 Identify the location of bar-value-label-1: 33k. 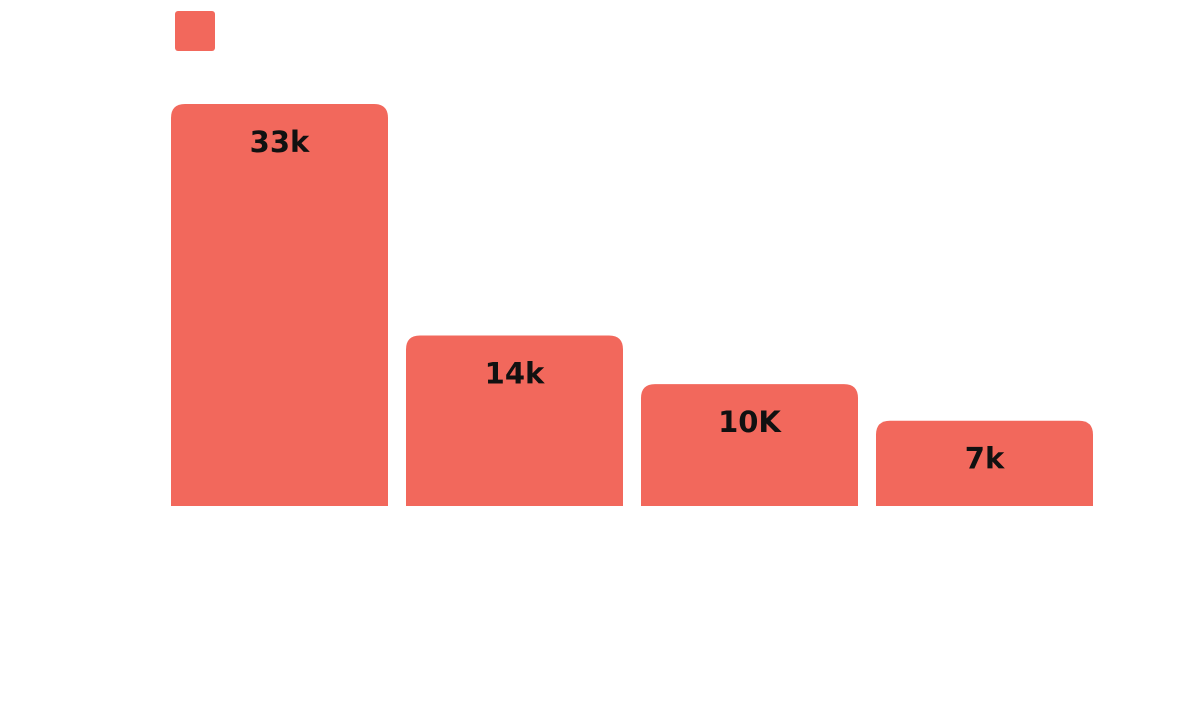
(280, 142).